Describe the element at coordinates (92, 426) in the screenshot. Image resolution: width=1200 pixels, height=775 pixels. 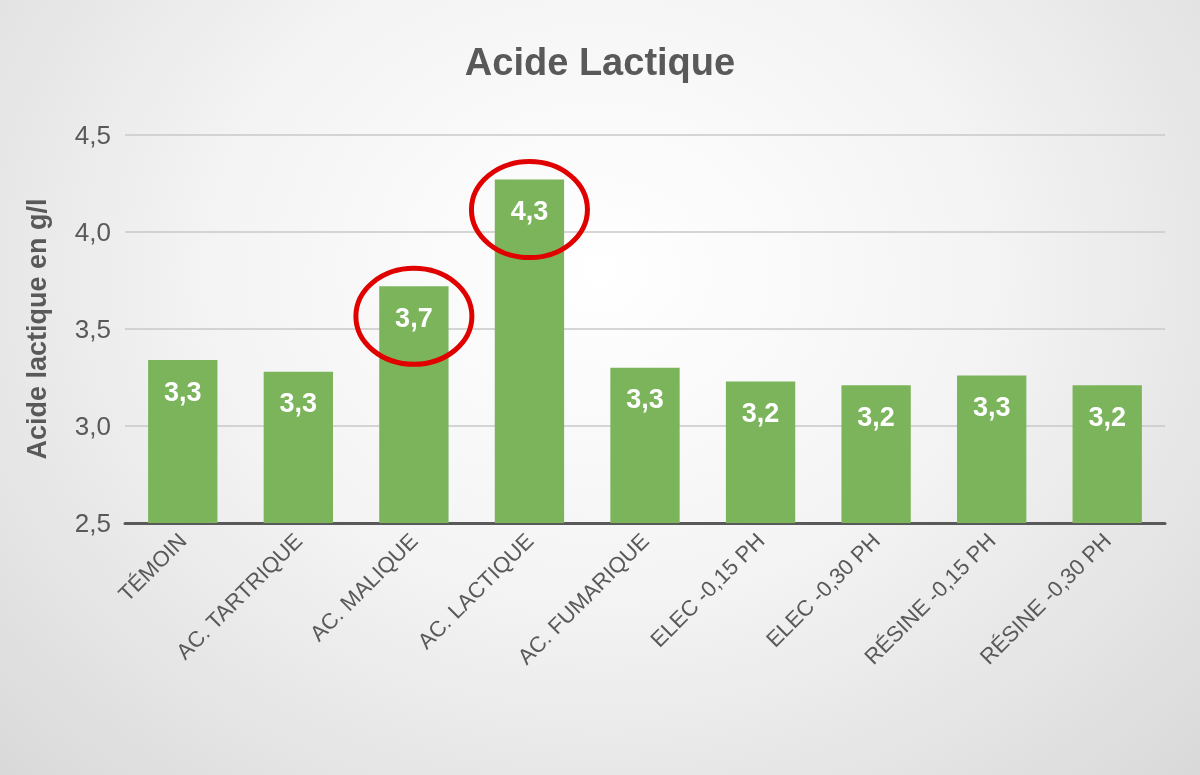
I see `y-tick-label: 3,0` at that location.